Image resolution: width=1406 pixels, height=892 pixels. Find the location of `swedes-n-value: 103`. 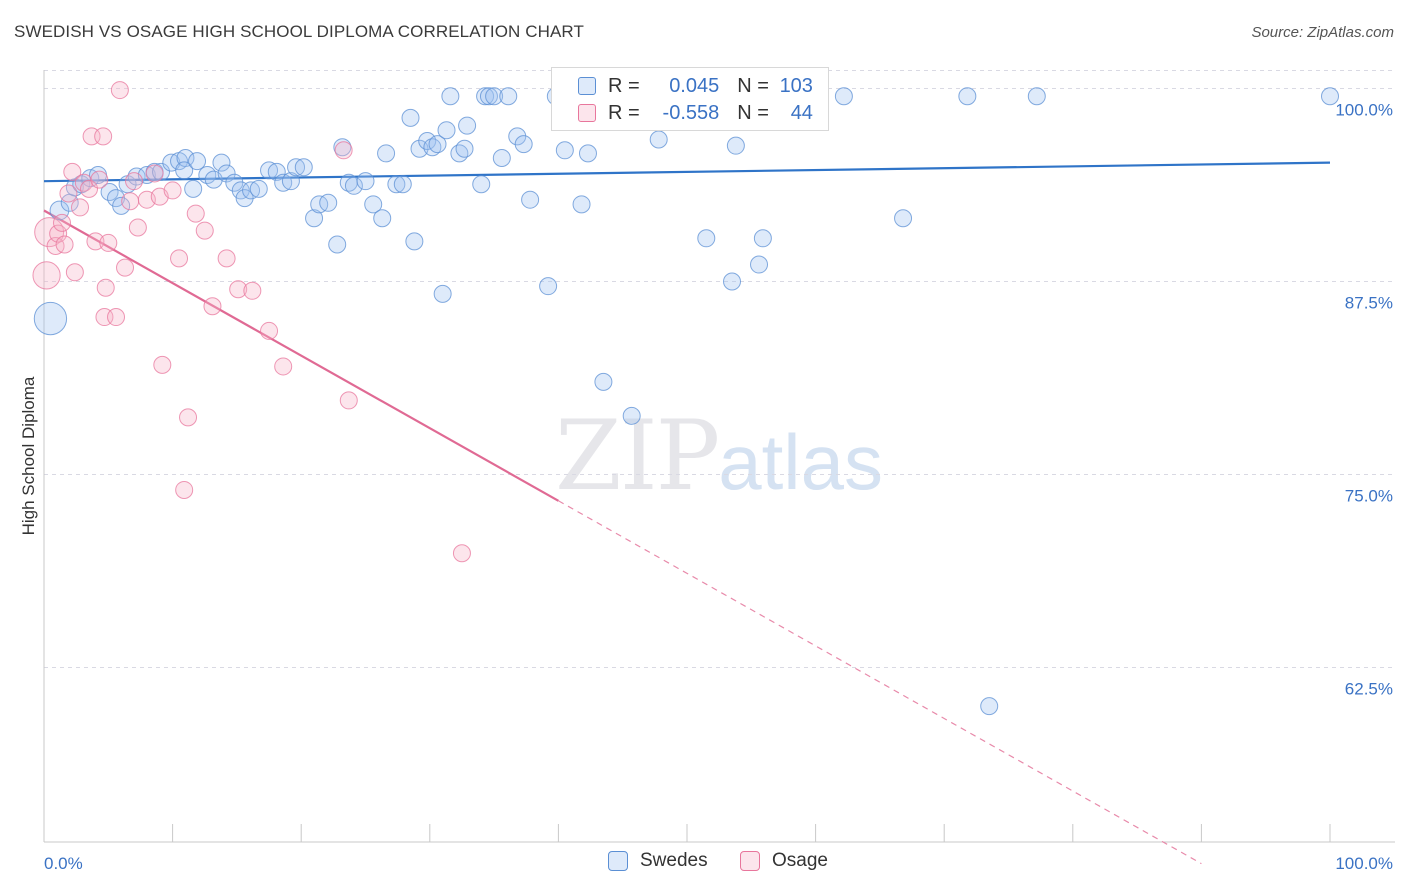

swedes-n-value: 103 is located at coordinates (796, 85).